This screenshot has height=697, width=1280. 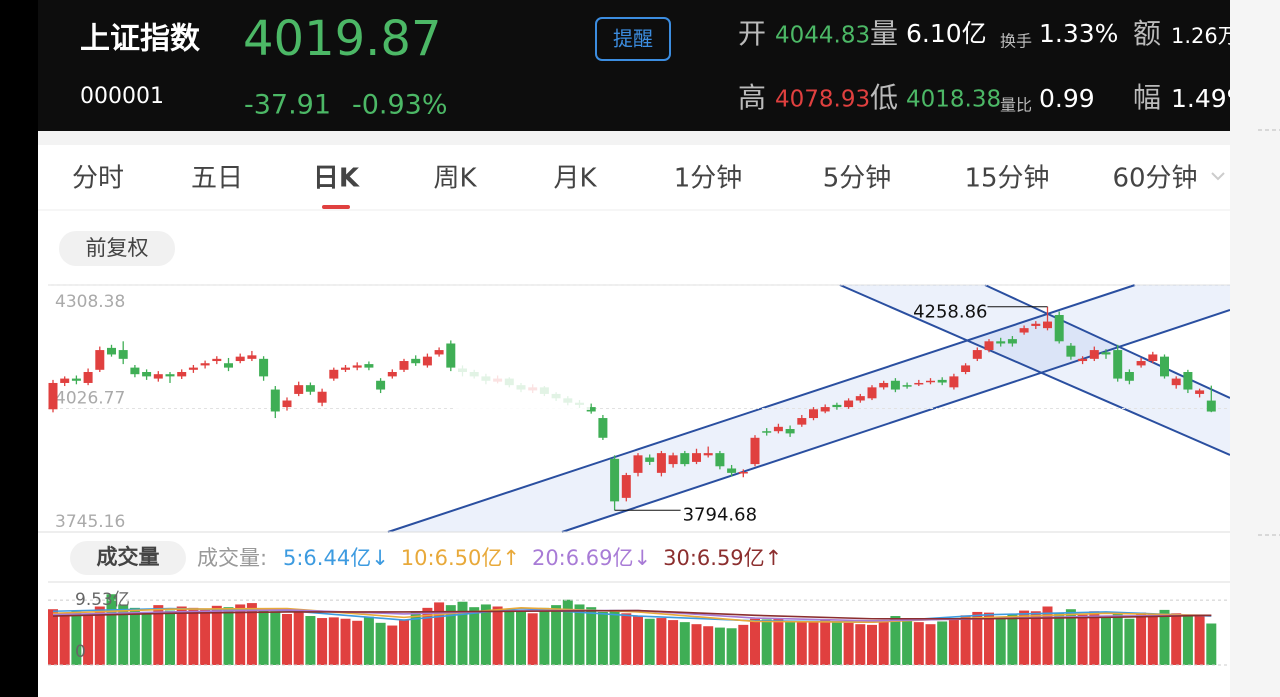 What do you see at coordinates (336, 179) in the screenshot?
I see `tab: 日K` at bounding box center [336, 179].